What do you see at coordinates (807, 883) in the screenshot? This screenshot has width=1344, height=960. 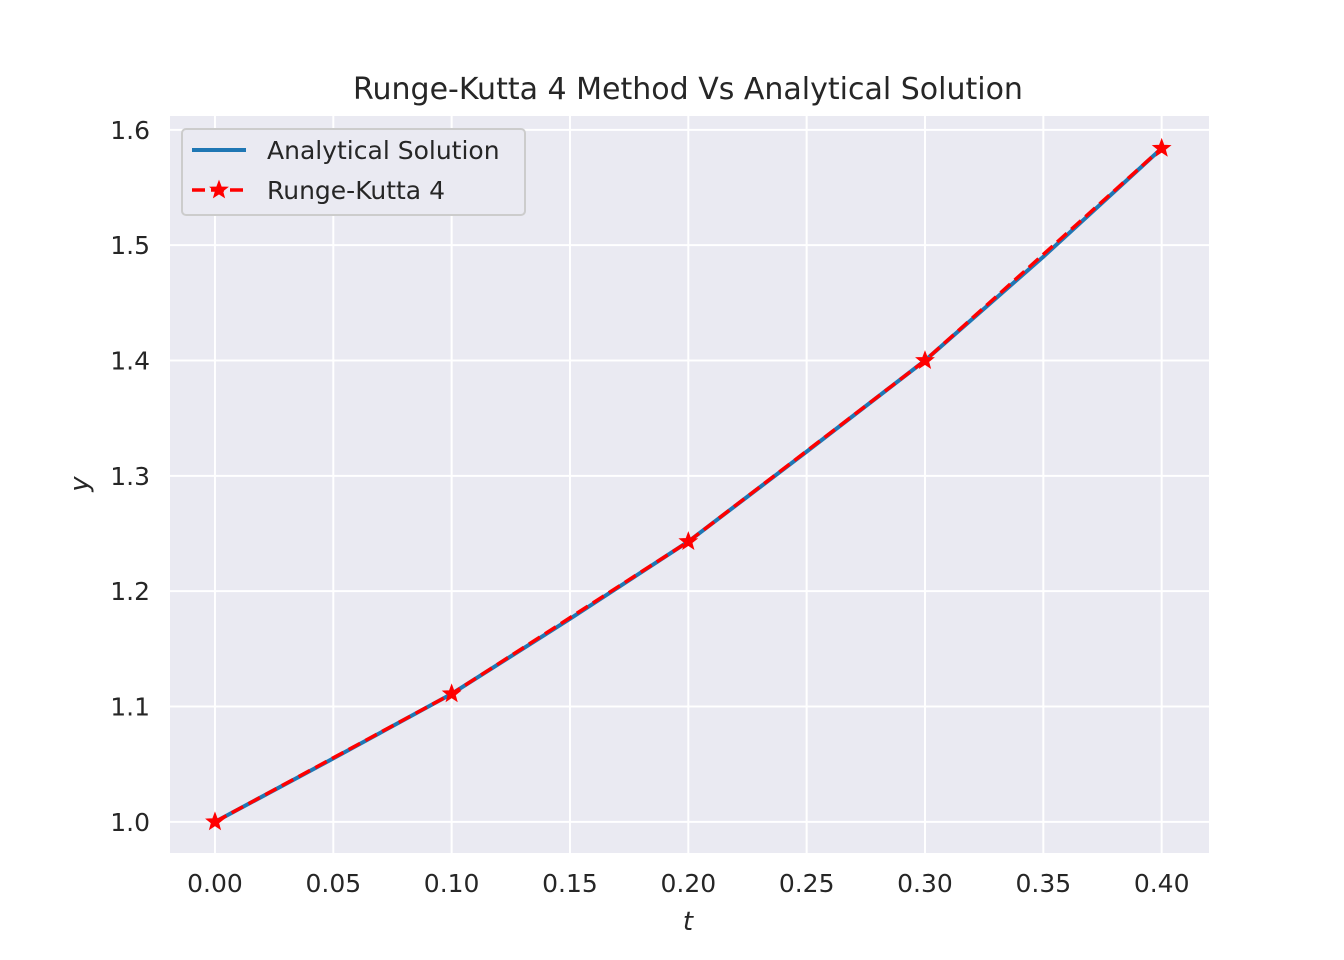 I see `x-tick-label: 0.25` at bounding box center [807, 883].